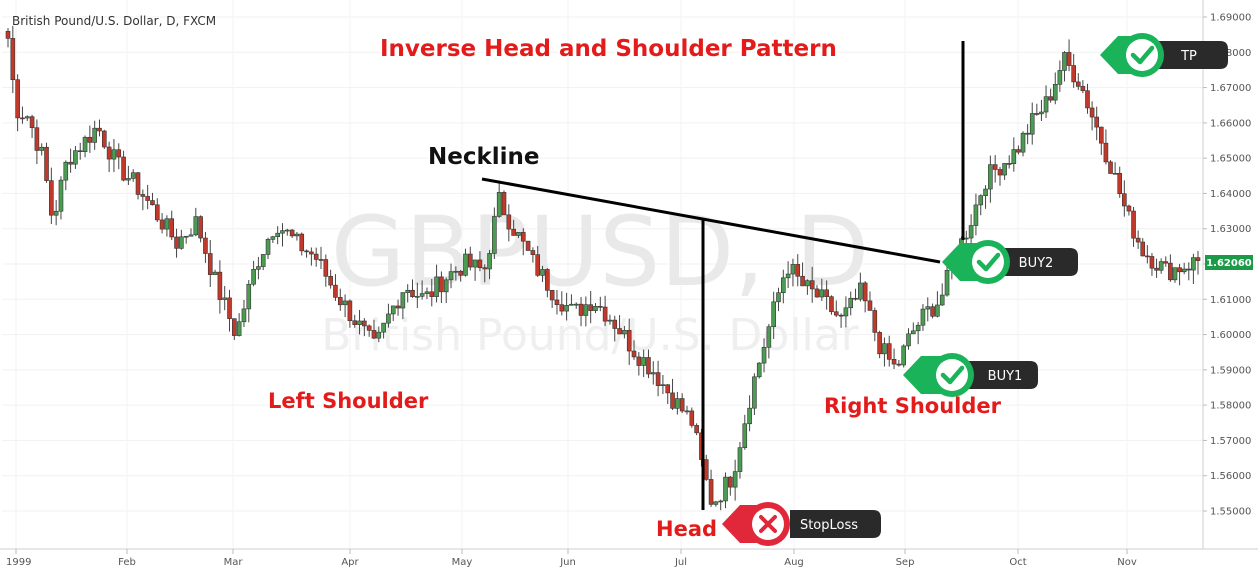 The image size is (1258, 571). Describe the element at coordinates (905, 562) in the screenshot. I see `time-tick-label: Sep` at that location.